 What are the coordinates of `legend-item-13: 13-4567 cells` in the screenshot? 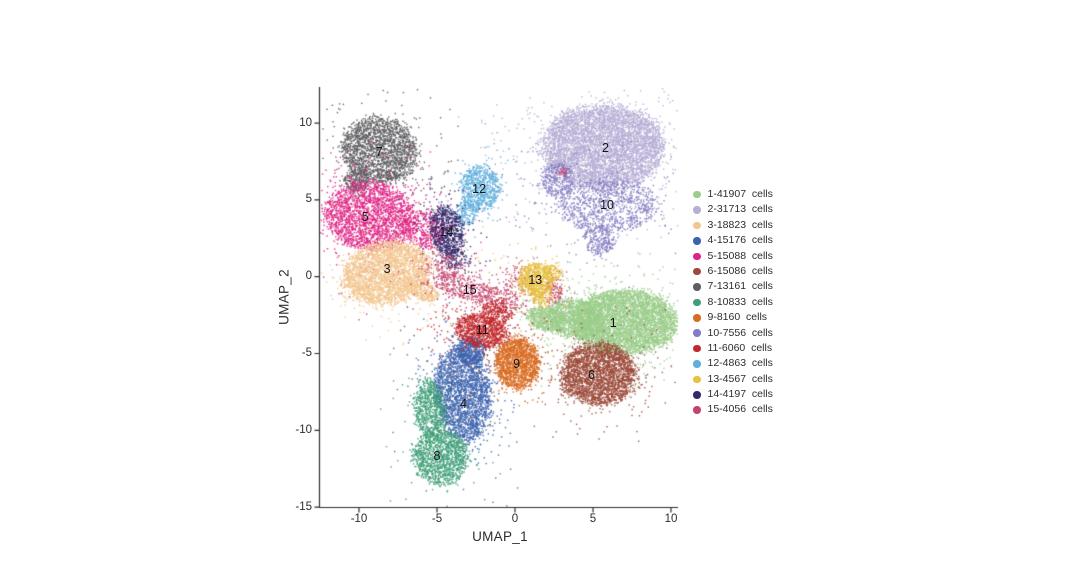 It's located at (733, 379).